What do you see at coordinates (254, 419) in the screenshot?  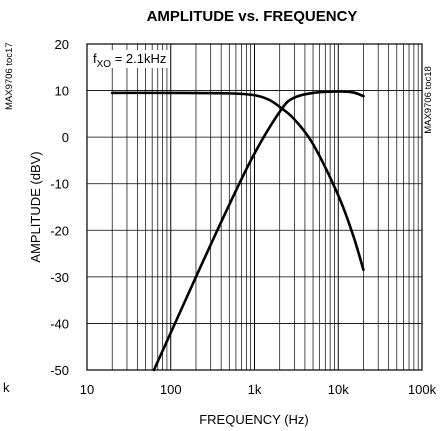 I see `x-axis-label: FREQUENCY (Hz)` at bounding box center [254, 419].